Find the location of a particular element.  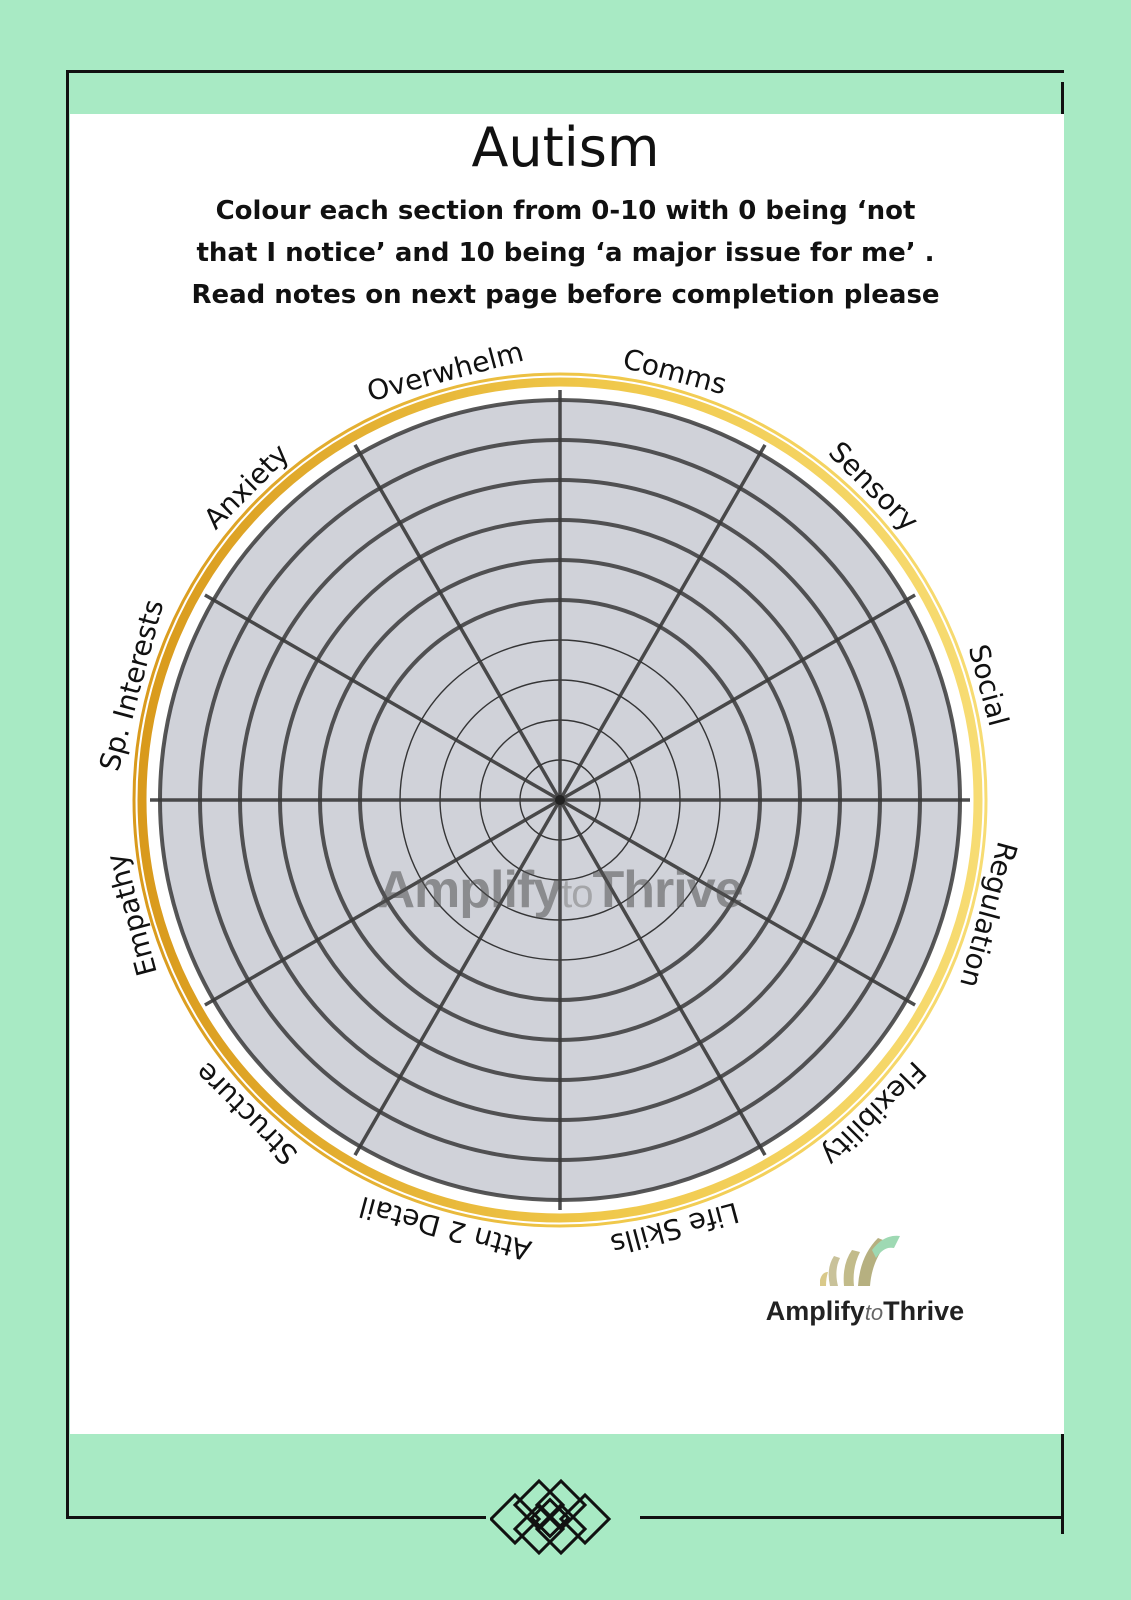

diamond-ornament-icon is located at coordinates (551, 1517).